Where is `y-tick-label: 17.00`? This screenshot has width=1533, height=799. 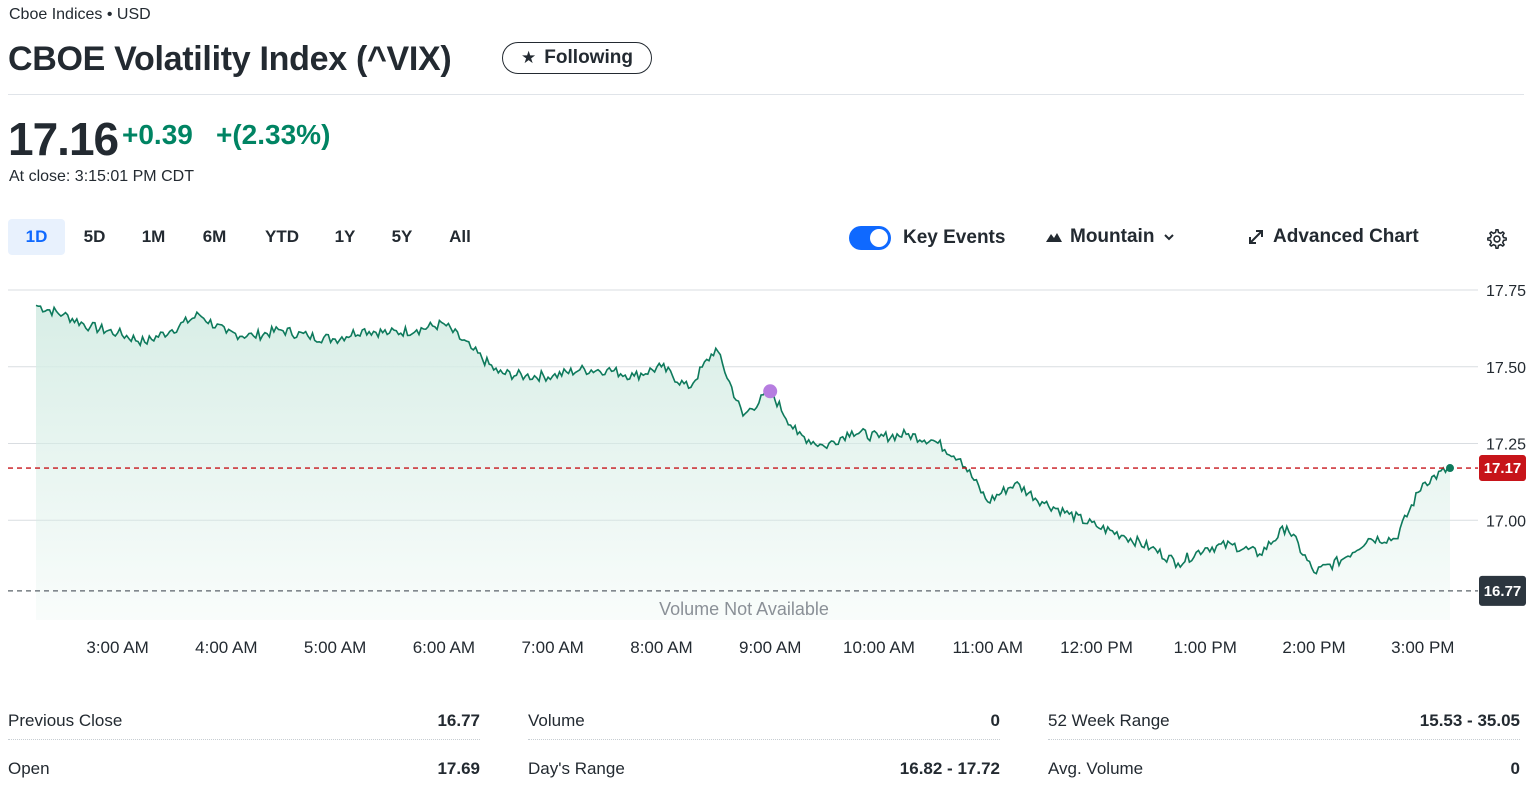
y-tick-label: 17.00 is located at coordinates (1506, 521).